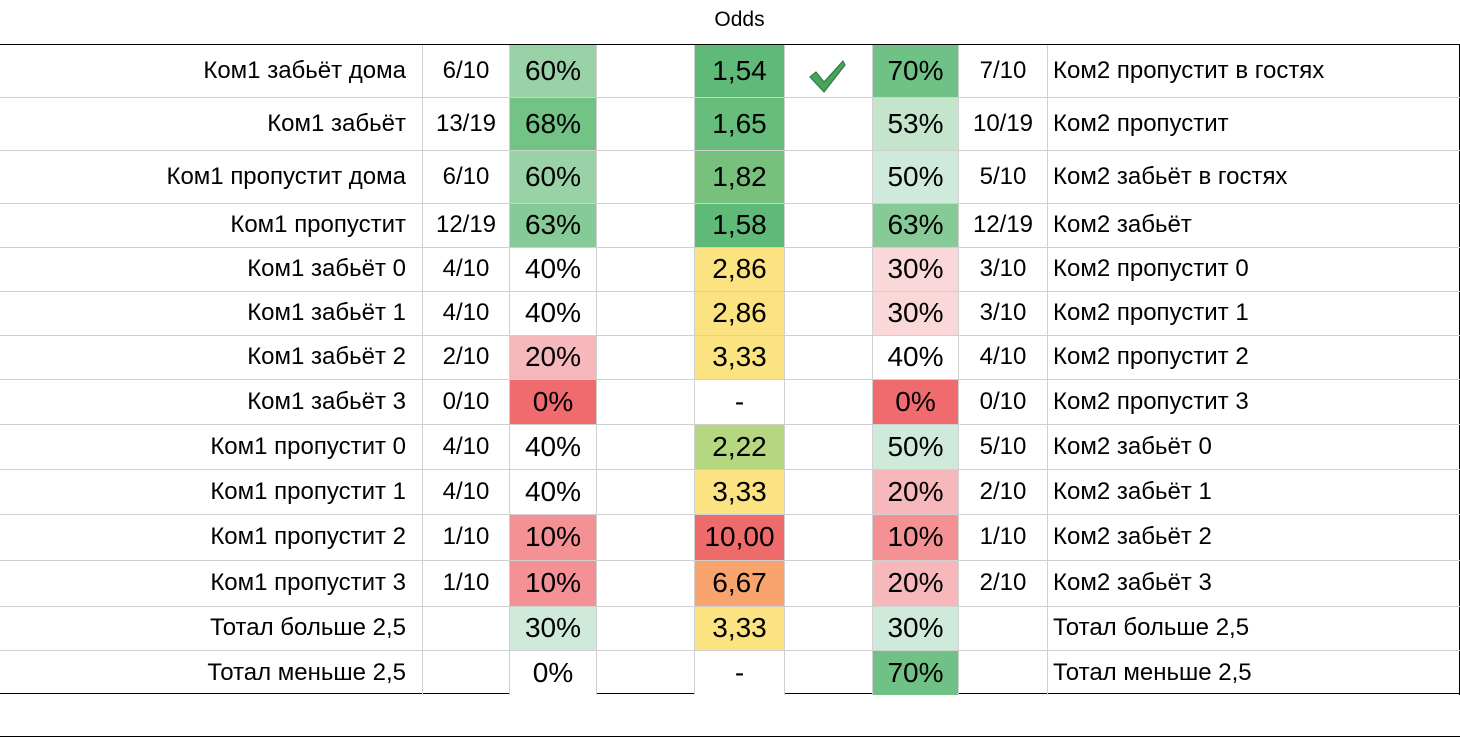  I want to click on team2-fraction: 1/10, so click(1003, 536).